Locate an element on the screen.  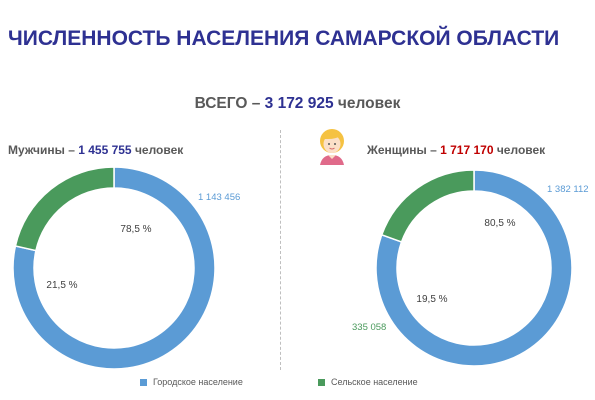
legend-item-rural: Сельское население is located at coordinates (368, 382).